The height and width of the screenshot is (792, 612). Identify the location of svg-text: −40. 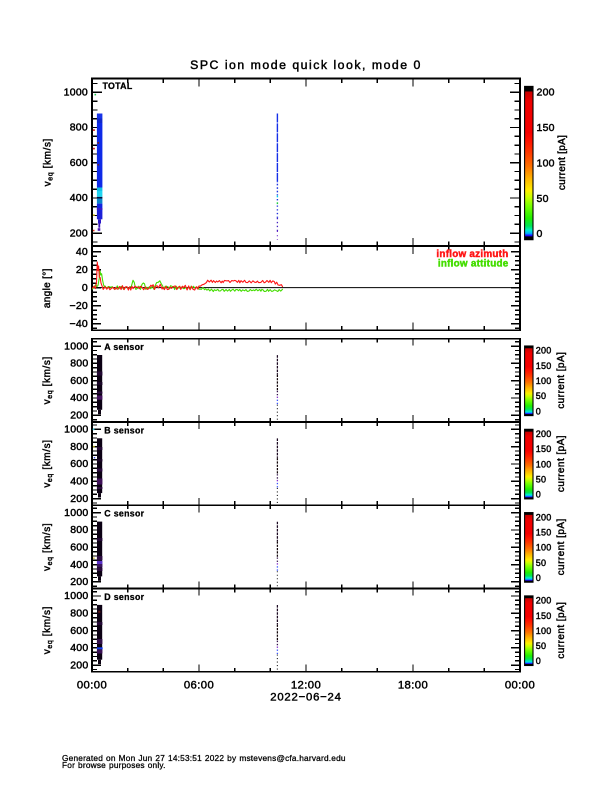
(78, 324).